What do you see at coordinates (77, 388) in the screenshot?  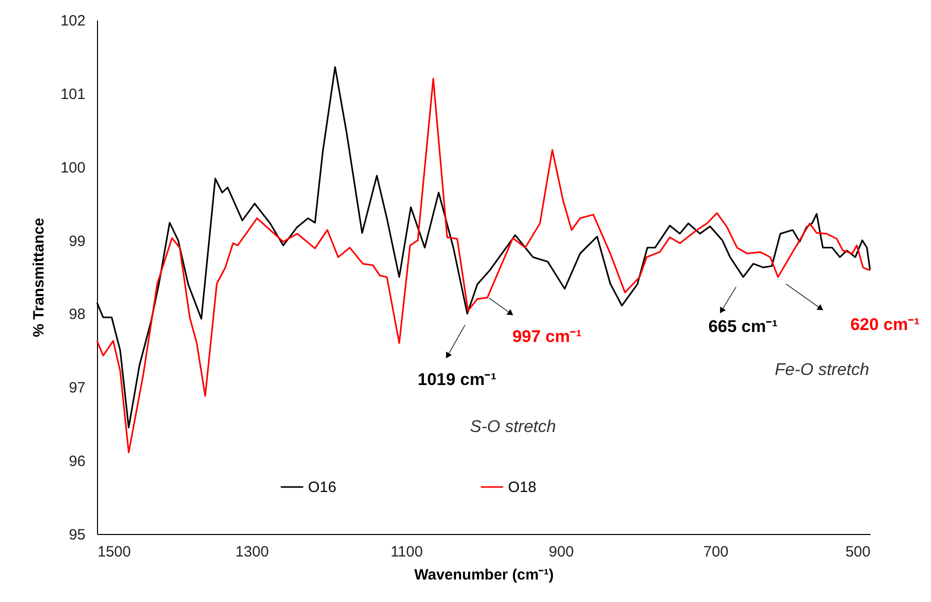 I see `y-tick-label: 97` at bounding box center [77, 388].